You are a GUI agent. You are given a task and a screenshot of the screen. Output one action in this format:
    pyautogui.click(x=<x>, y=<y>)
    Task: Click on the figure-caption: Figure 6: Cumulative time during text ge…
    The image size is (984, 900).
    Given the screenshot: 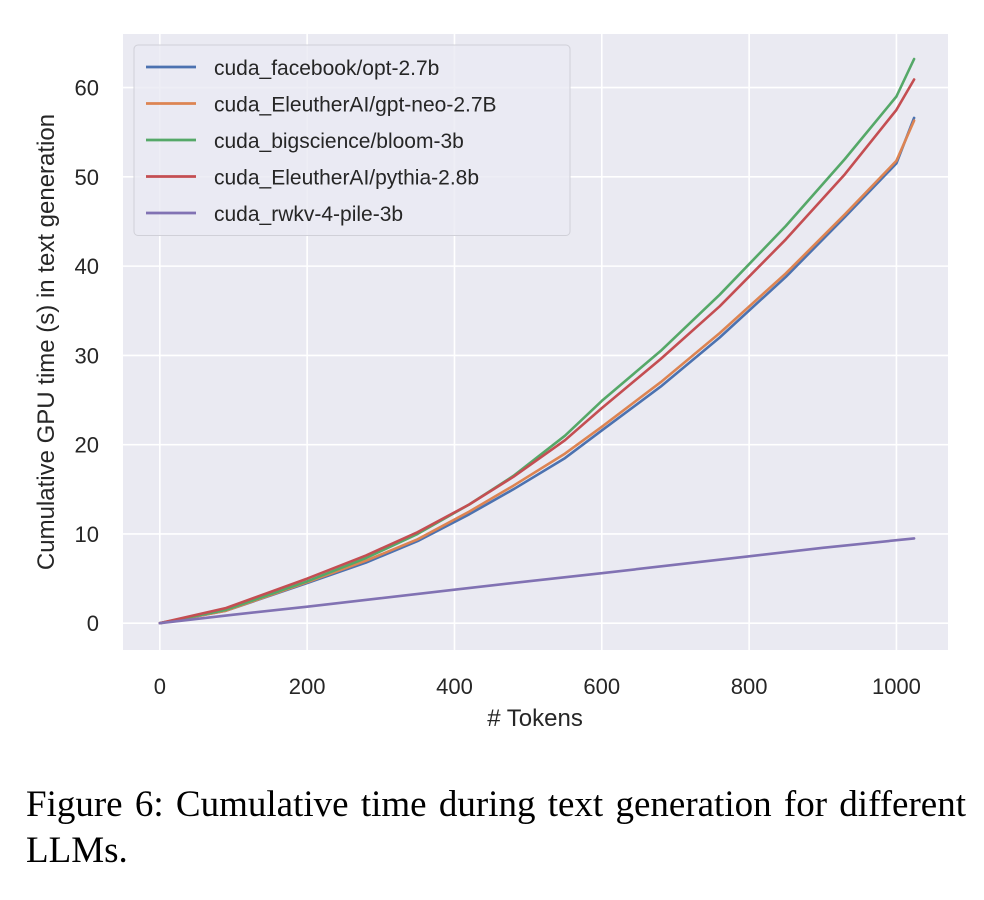 What is the action you would take?
    pyautogui.click(x=496, y=827)
    